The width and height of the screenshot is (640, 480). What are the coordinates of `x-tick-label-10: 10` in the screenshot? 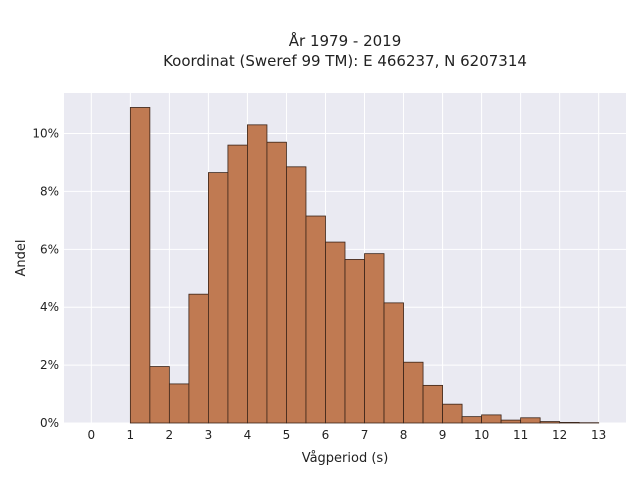 It's located at (481, 435).